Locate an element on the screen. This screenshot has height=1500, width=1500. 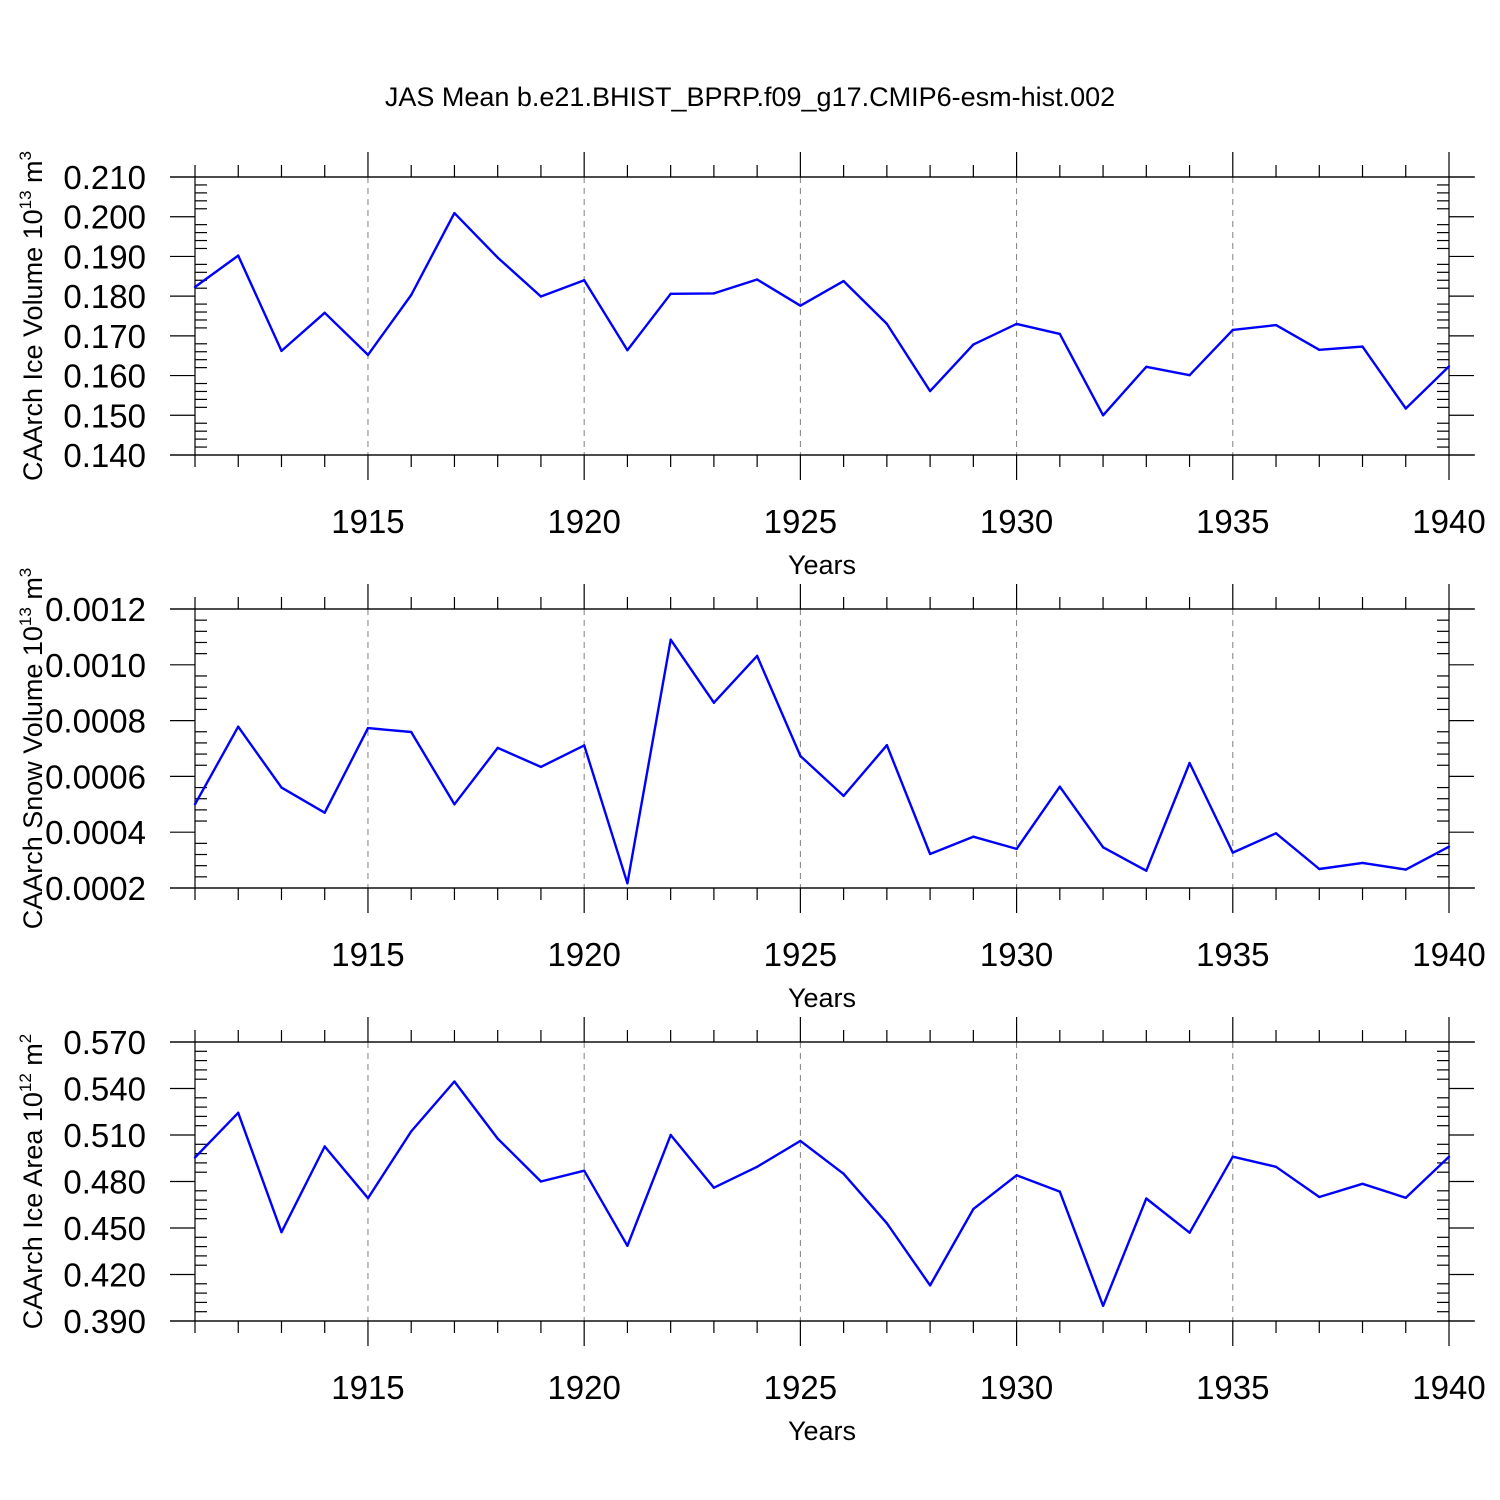
y-tick-label: 0.0002 is located at coordinates (95, 888).